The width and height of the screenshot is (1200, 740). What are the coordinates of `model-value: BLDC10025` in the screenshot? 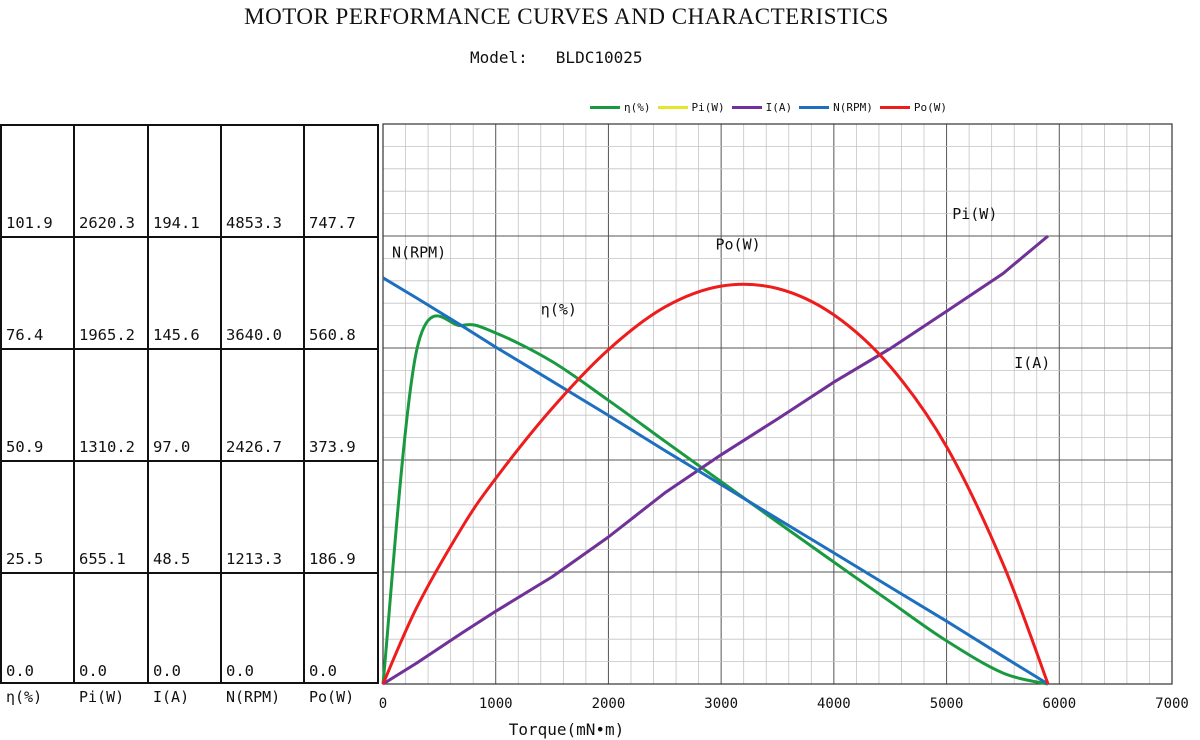 It's located at (599, 57).